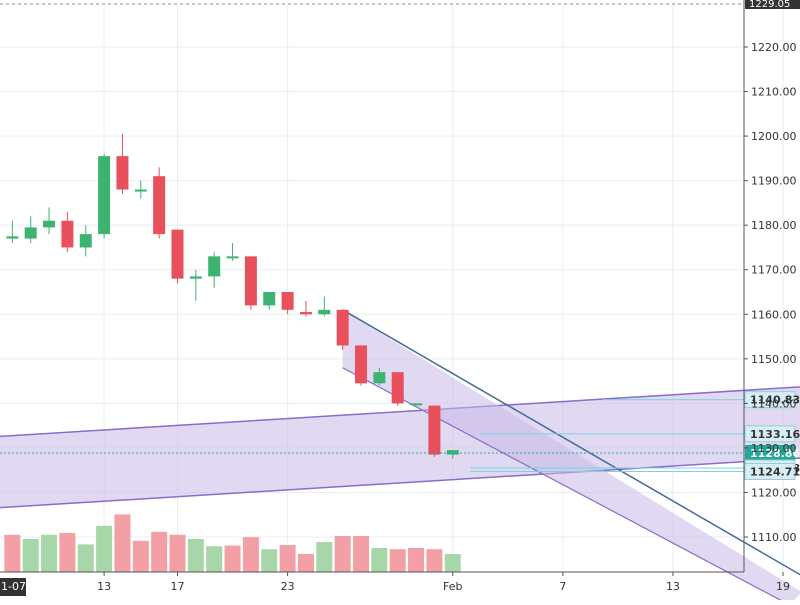 The width and height of the screenshot is (800, 605). What do you see at coordinates (232, 543) in the screenshot?
I see `volume-layer` at bounding box center [232, 543].